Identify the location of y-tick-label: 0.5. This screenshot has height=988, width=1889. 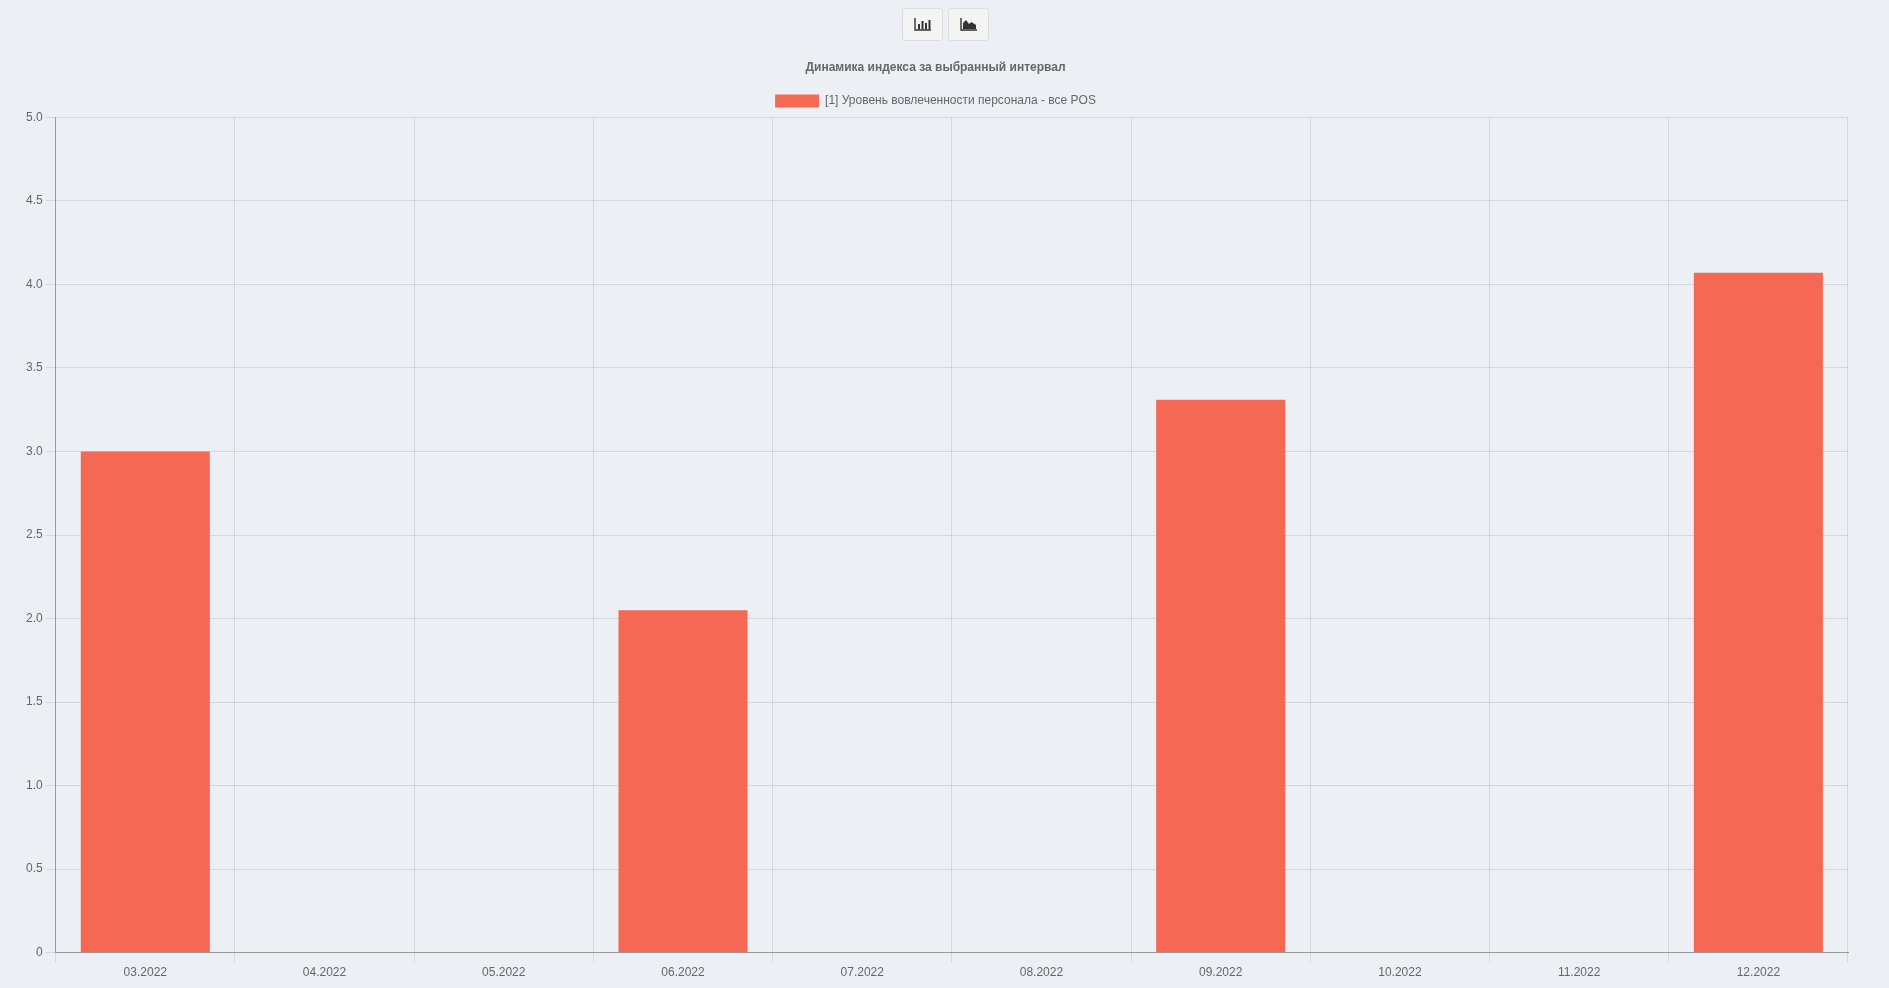
(34, 868).